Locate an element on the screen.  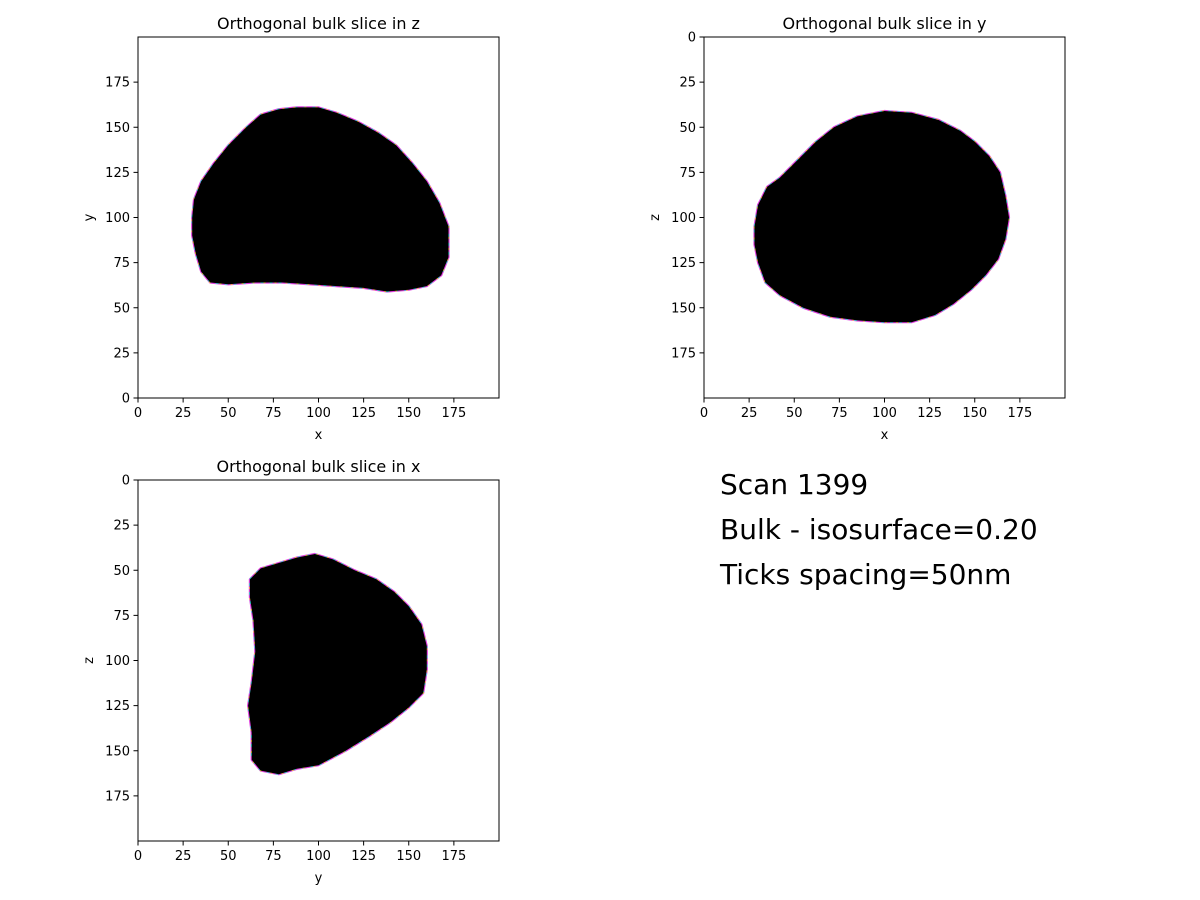
slice-y-ytick-label-7: 175 is located at coordinates (683, 353).